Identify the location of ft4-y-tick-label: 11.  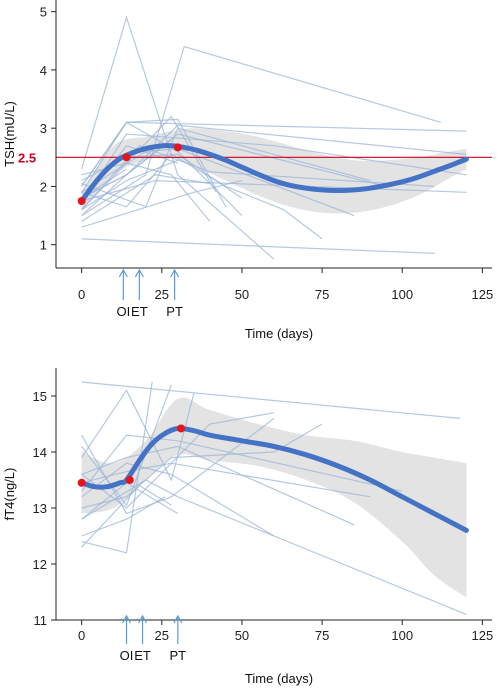
(41, 620).